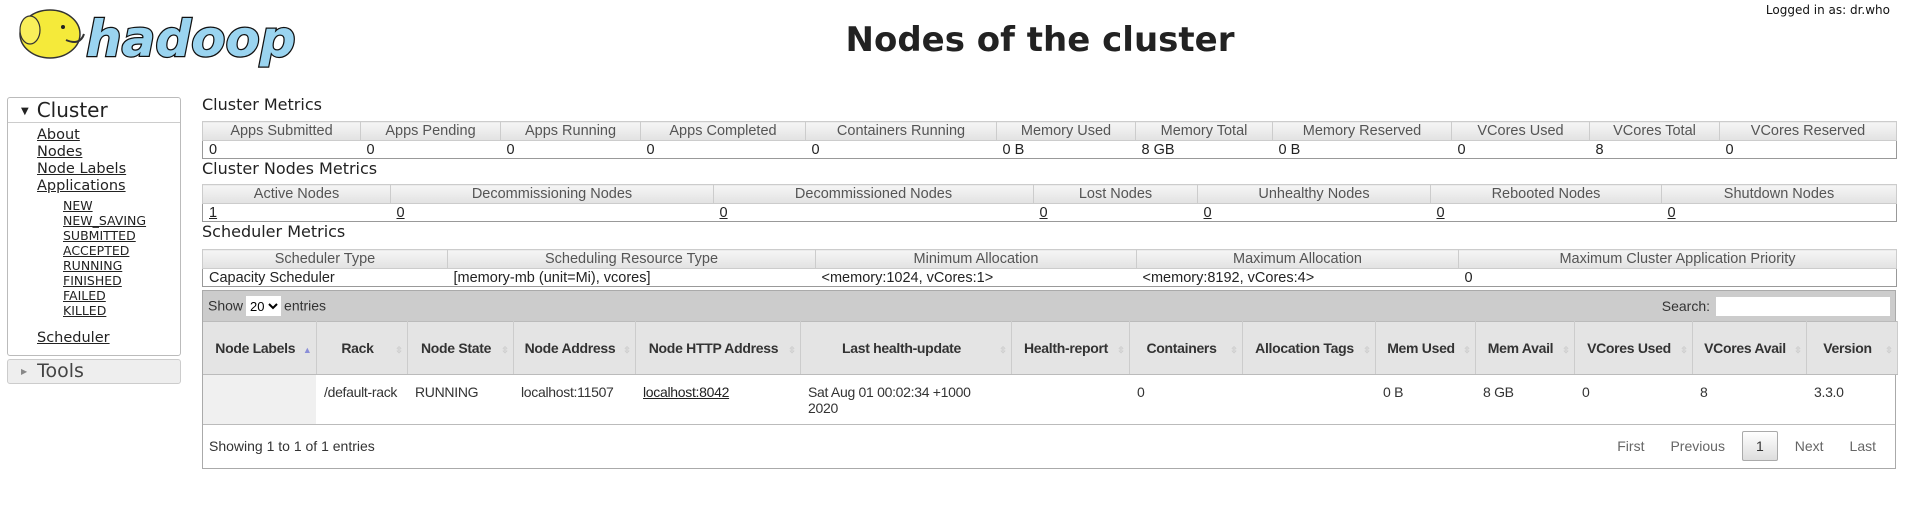 This screenshot has width=1912, height=507. Describe the element at coordinates (296, 194) in the screenshot. I see `header-active-nodes: Active Nodes` at that location.